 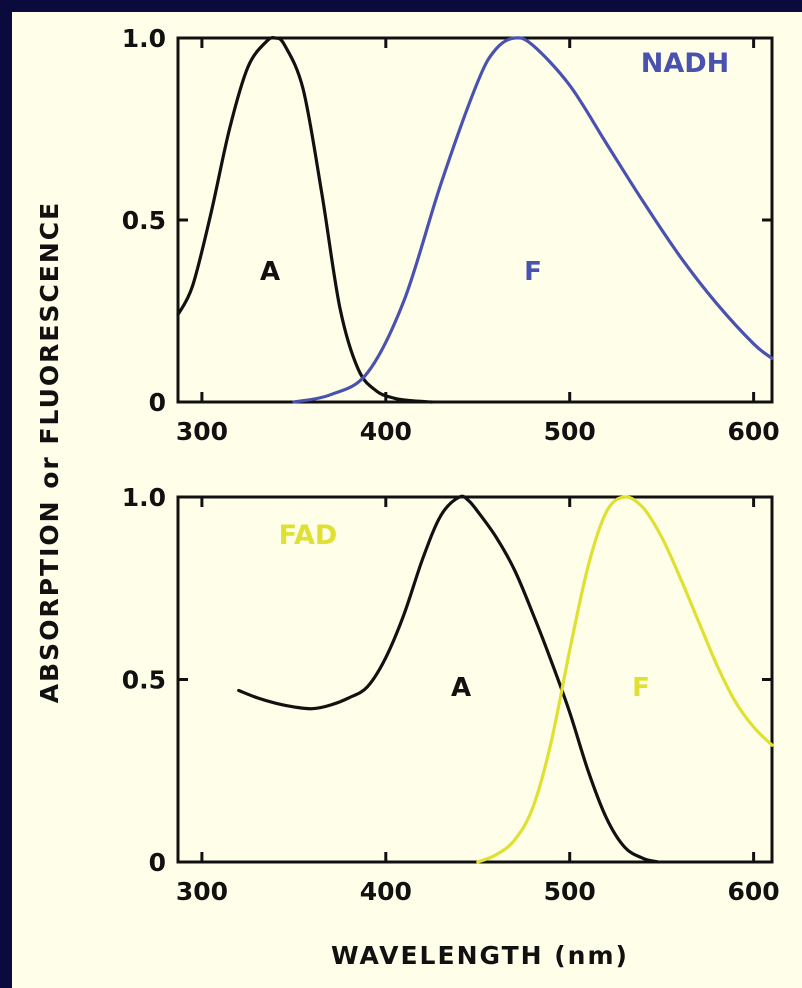 I want to click on fad-x-tick-label: 600, so click(x=754, y=891).